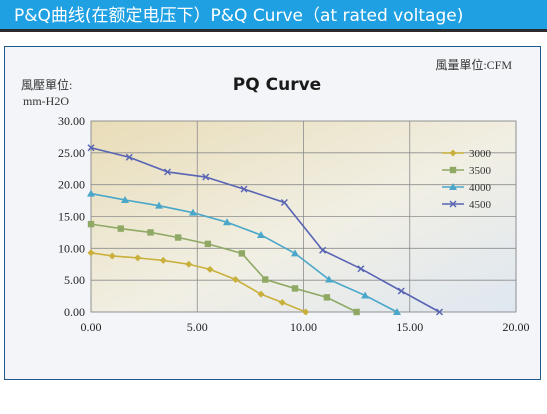 The width and height of the screenshot is (547, 414). What do you see at coordinates (467, 179) in the screenshot?
I see `legend: 3000 3500 4000 4500` at bounding box center [467, 179].